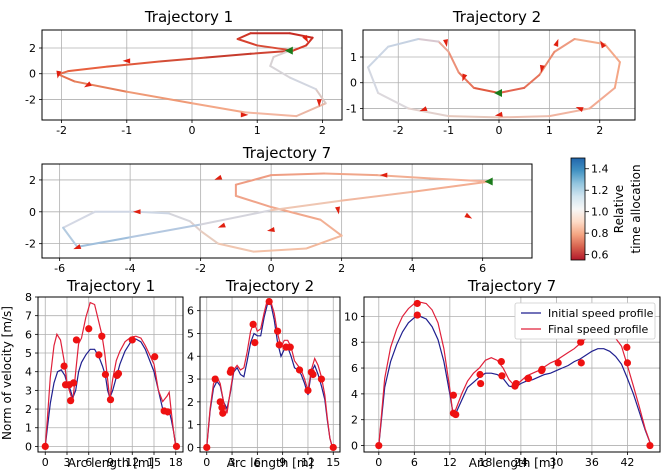 The image size is (667, 470). I want to click on x-tick-label: 9, so click(282, 462).